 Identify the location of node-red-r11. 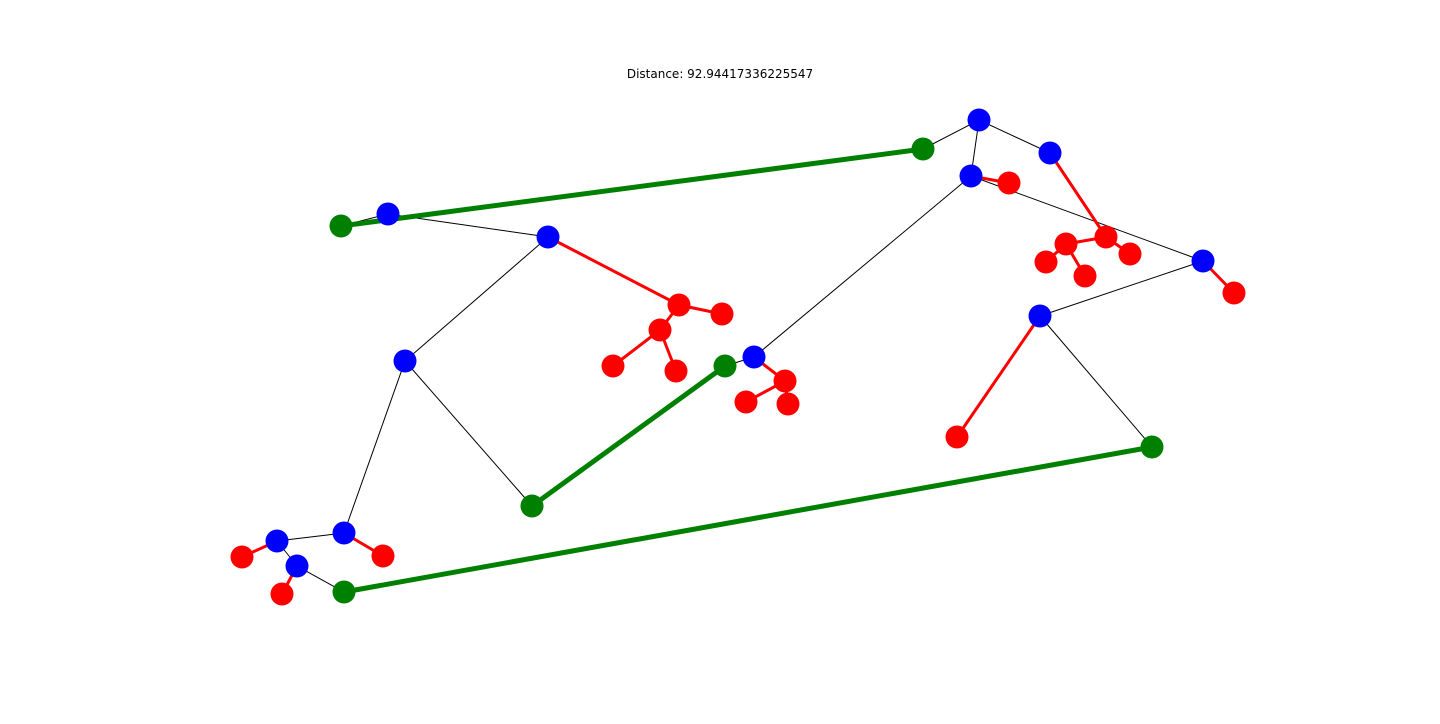
(1066, 244).